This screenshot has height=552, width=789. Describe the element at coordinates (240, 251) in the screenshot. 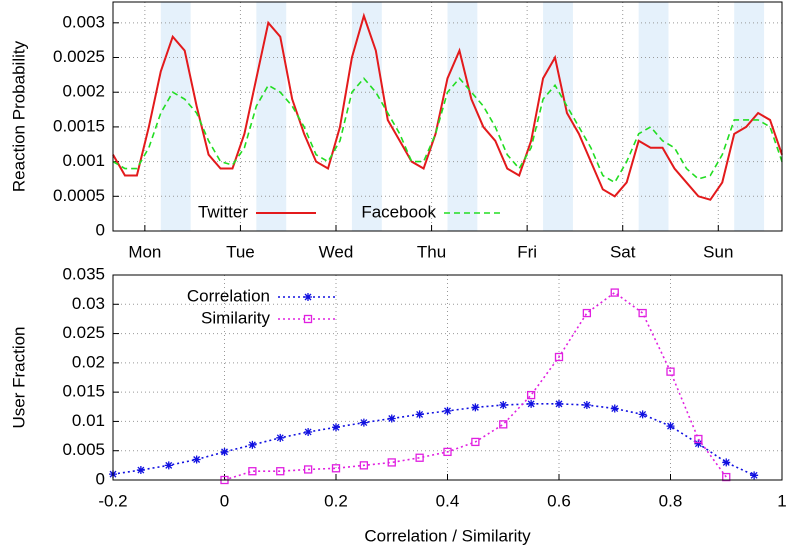

I see `x-tick-label: Tue` at that location.